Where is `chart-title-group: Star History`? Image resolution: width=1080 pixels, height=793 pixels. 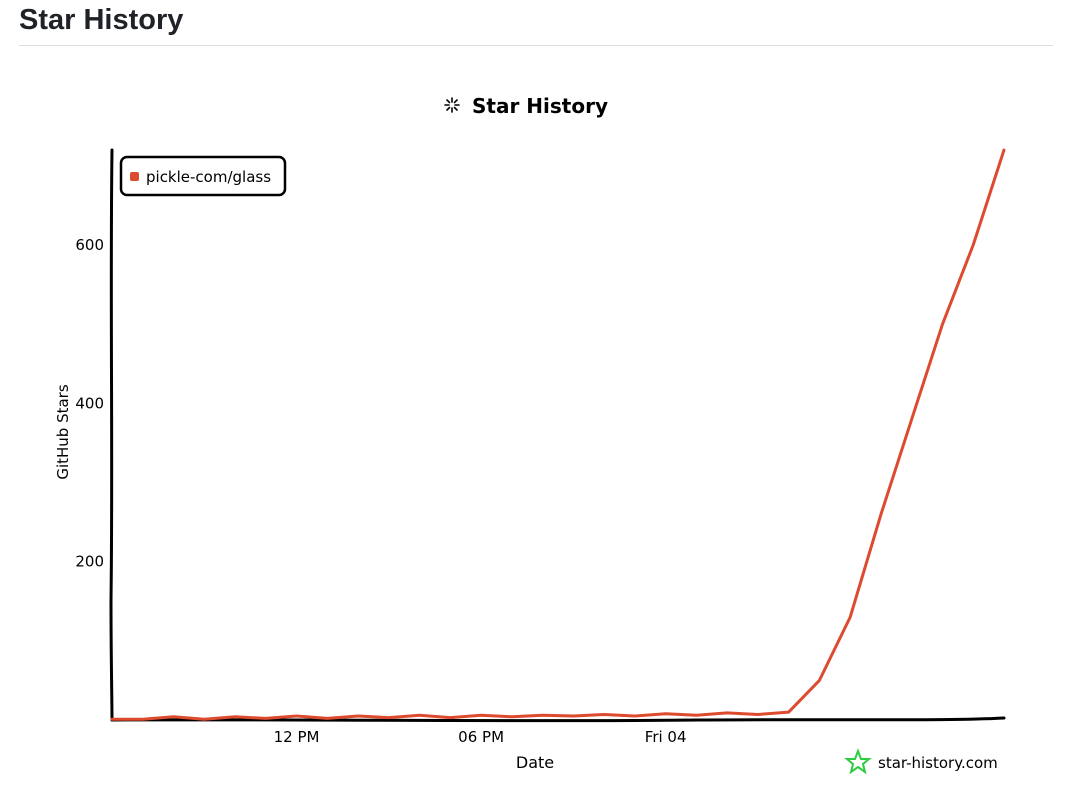
chart-title-group: Star History is located at coordinates (526, 106).